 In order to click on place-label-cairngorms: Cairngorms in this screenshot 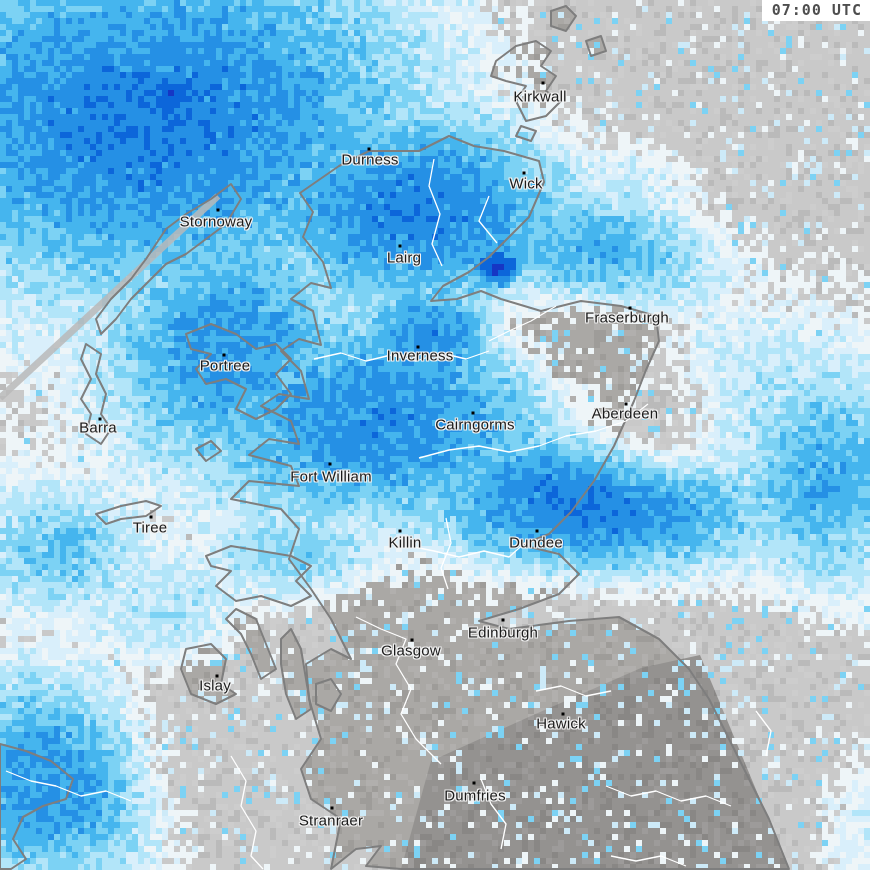, I will do `click(475, 425)`.